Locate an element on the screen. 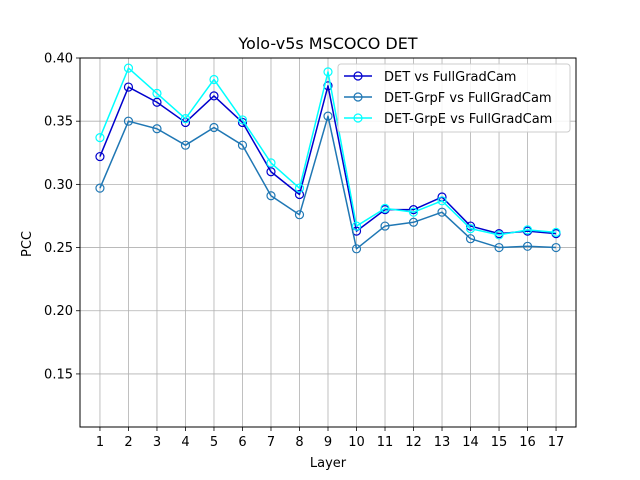  x-tick-label: 12 is located at coordinates (413, 442).